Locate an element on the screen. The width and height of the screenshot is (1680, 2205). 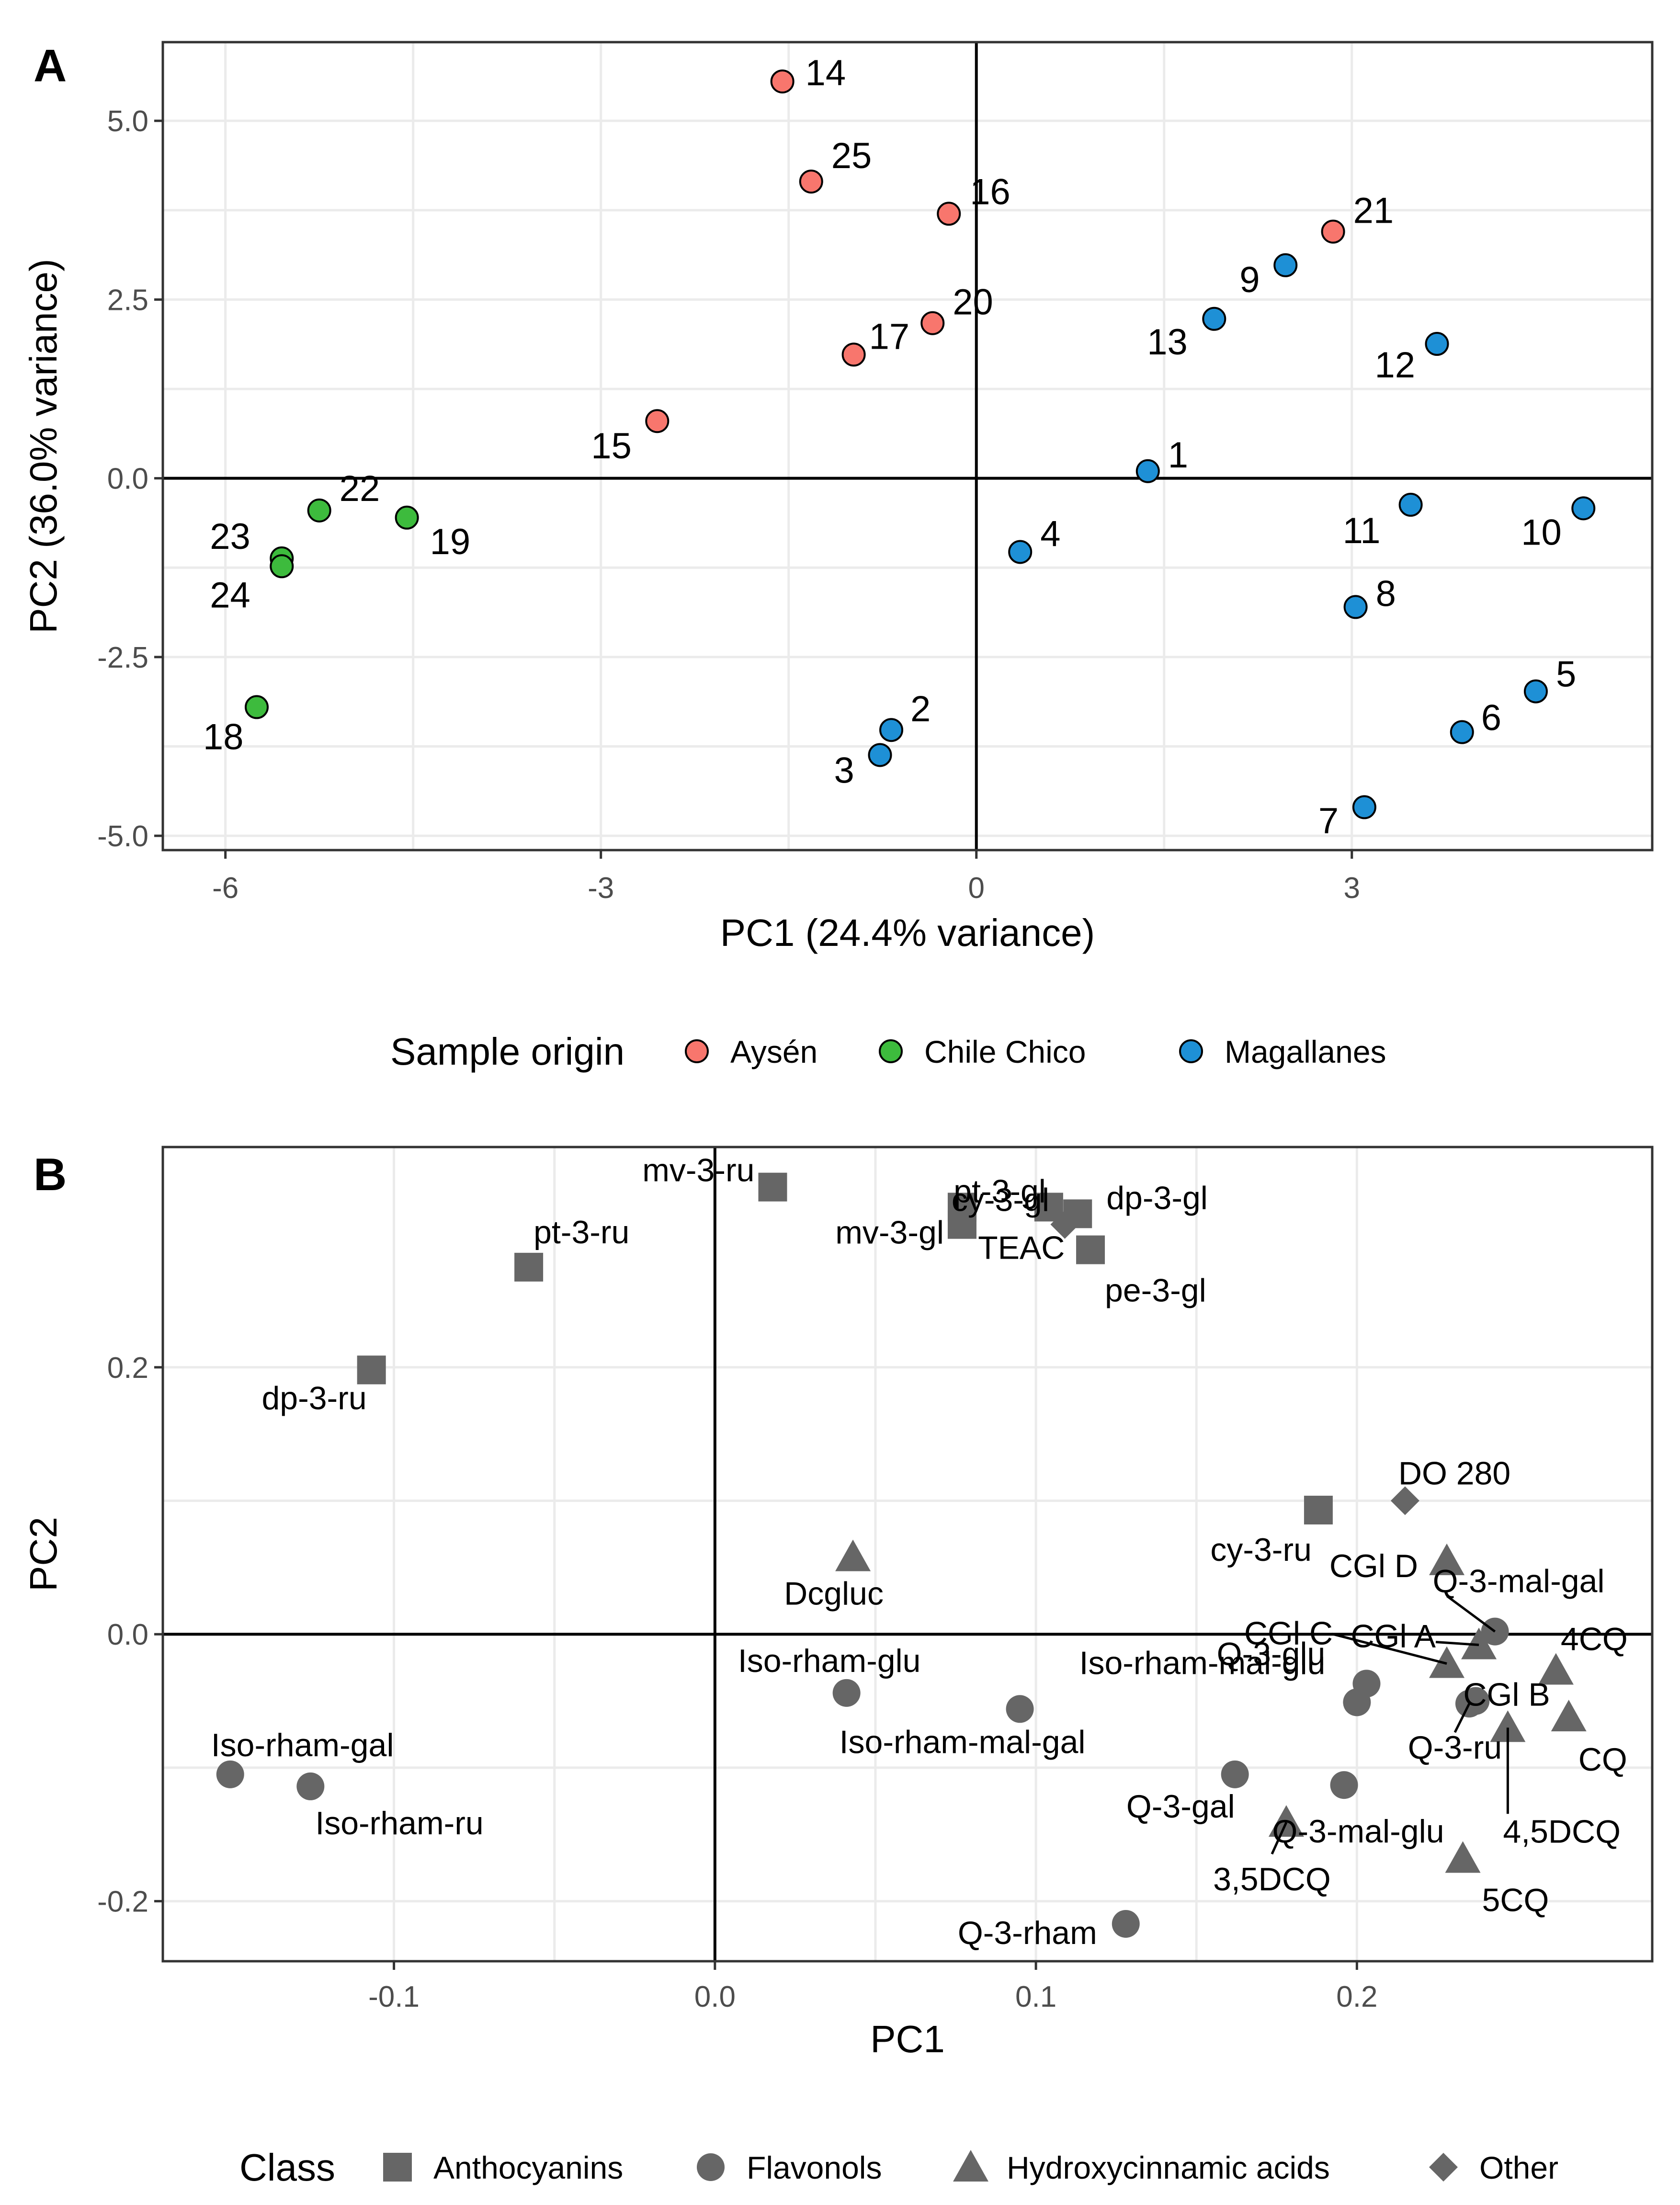
point-label-5: 5 is located at coordinates (1566, 674).